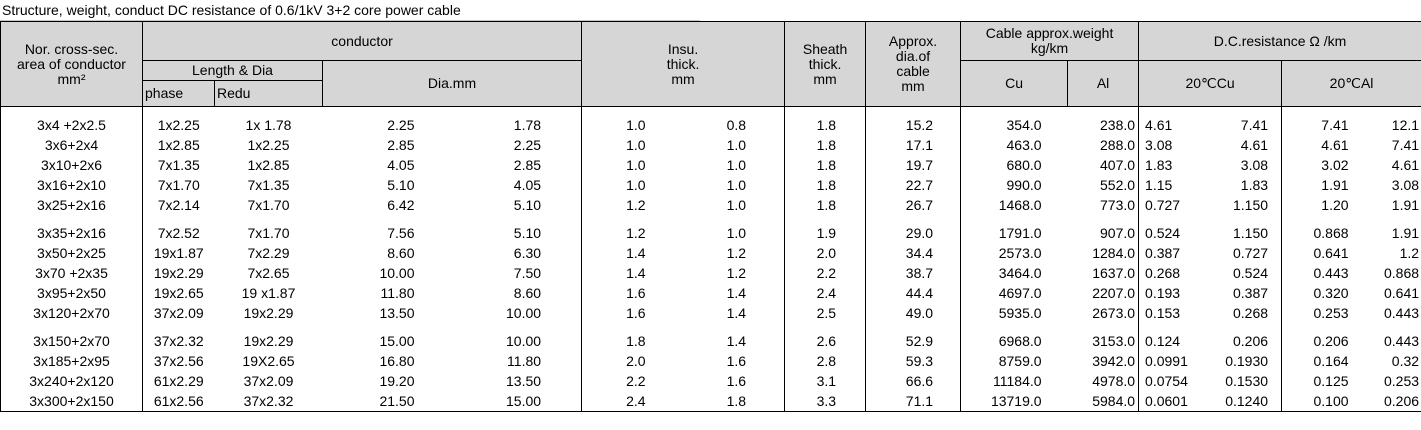 This screenshot has width=1421, height=430. What do you see at coordinates (71, 165) in the screenshot?
I see `table-cell: 3x10+2x6` at bounding box center [71, 165].